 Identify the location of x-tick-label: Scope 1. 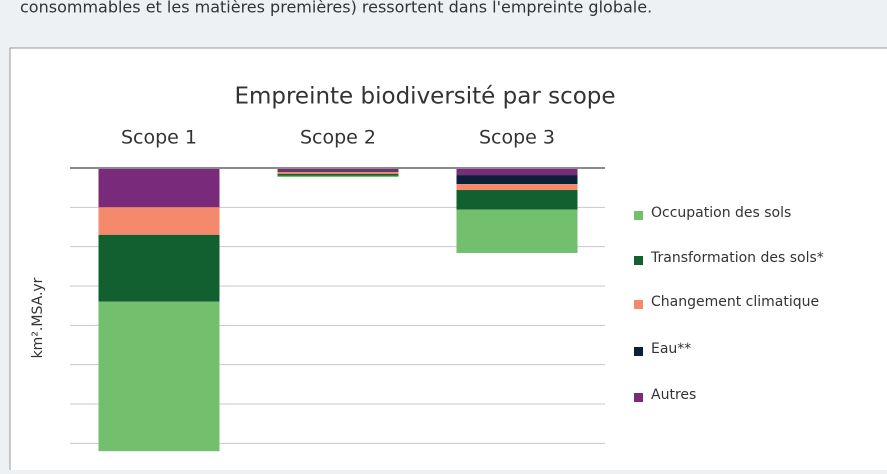
(159, 138).